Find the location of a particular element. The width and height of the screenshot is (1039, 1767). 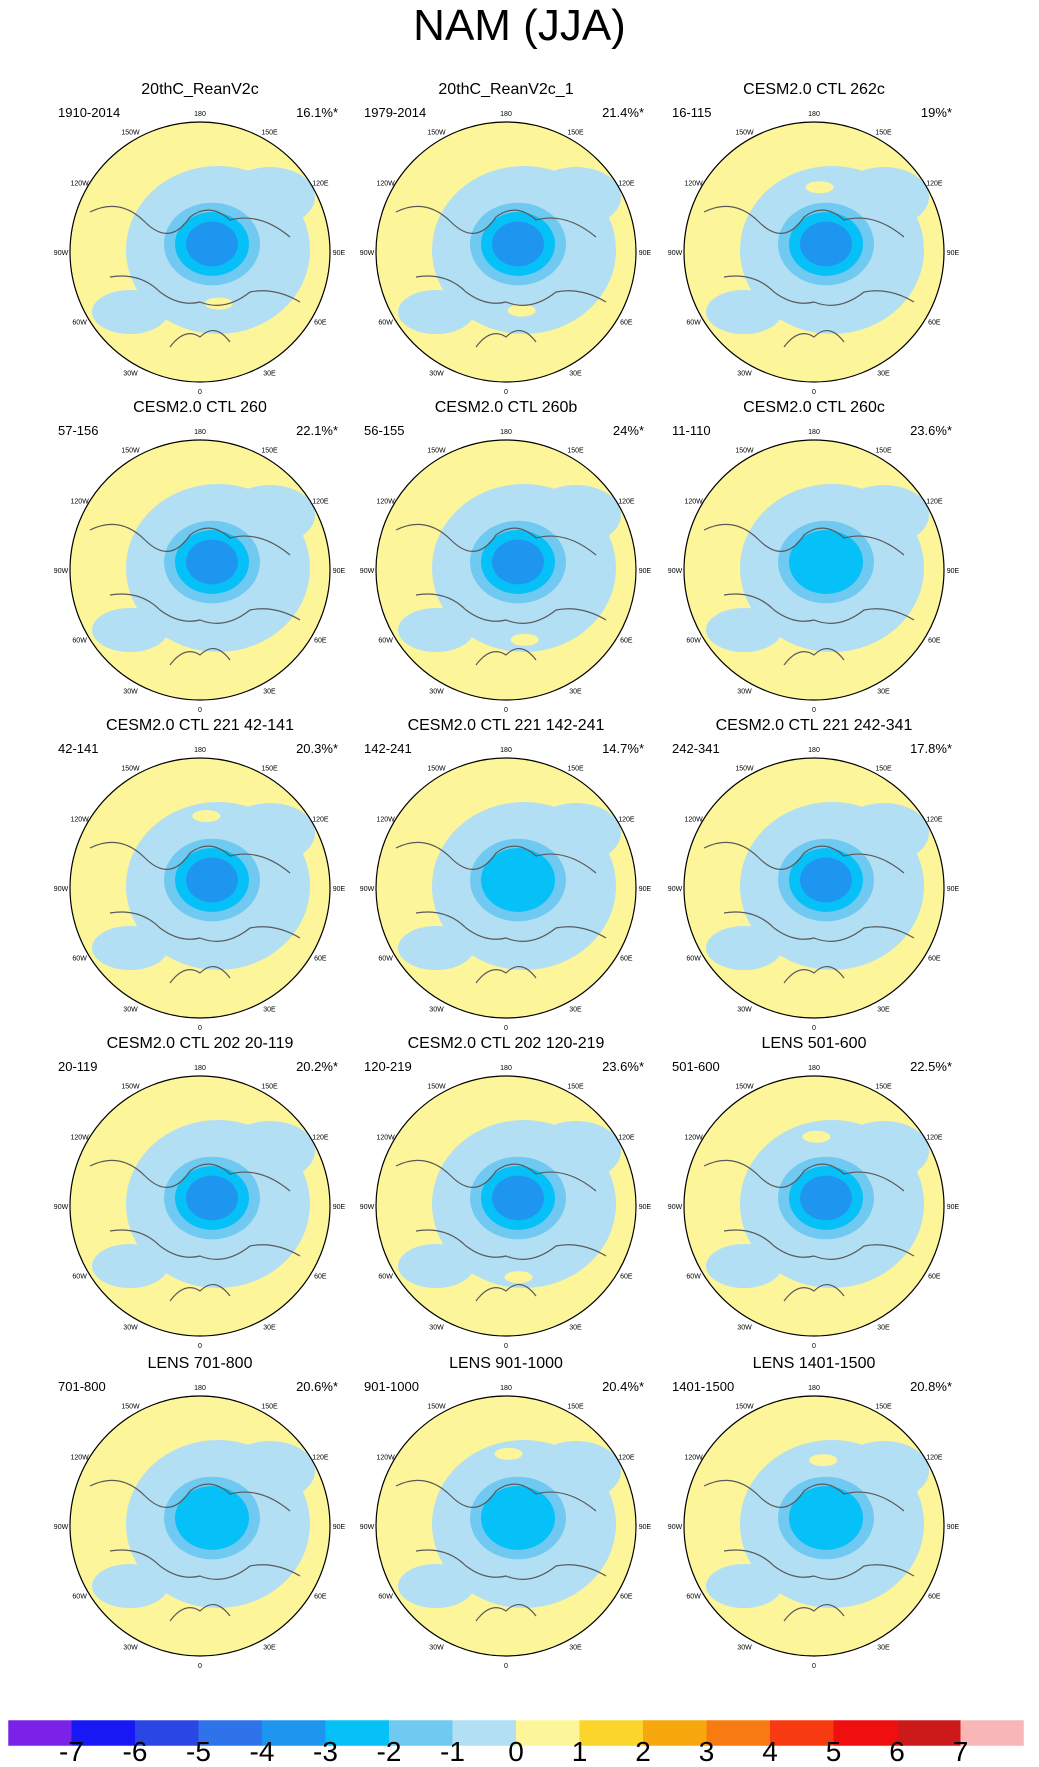

panel-year-range: 242-341 is located at coordinates (696, 748).